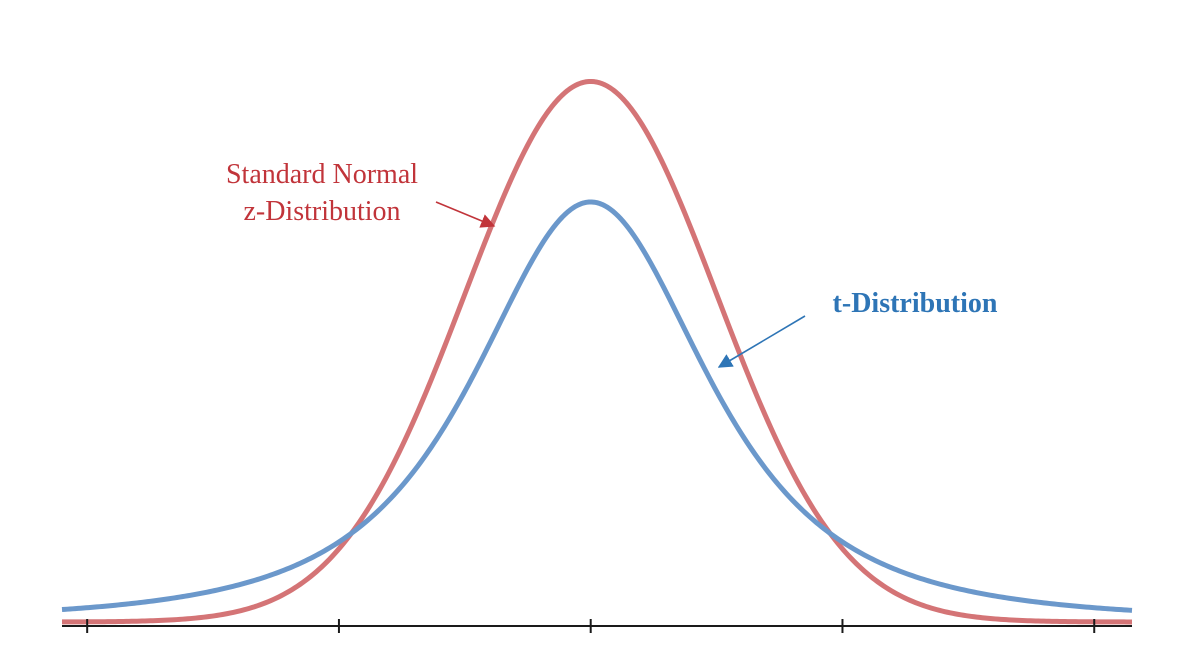 Image resolution: width=1201 pixels, height=649 pixels. I want to click on normal-label-line-2: z-Distribution, so click(321, 211).